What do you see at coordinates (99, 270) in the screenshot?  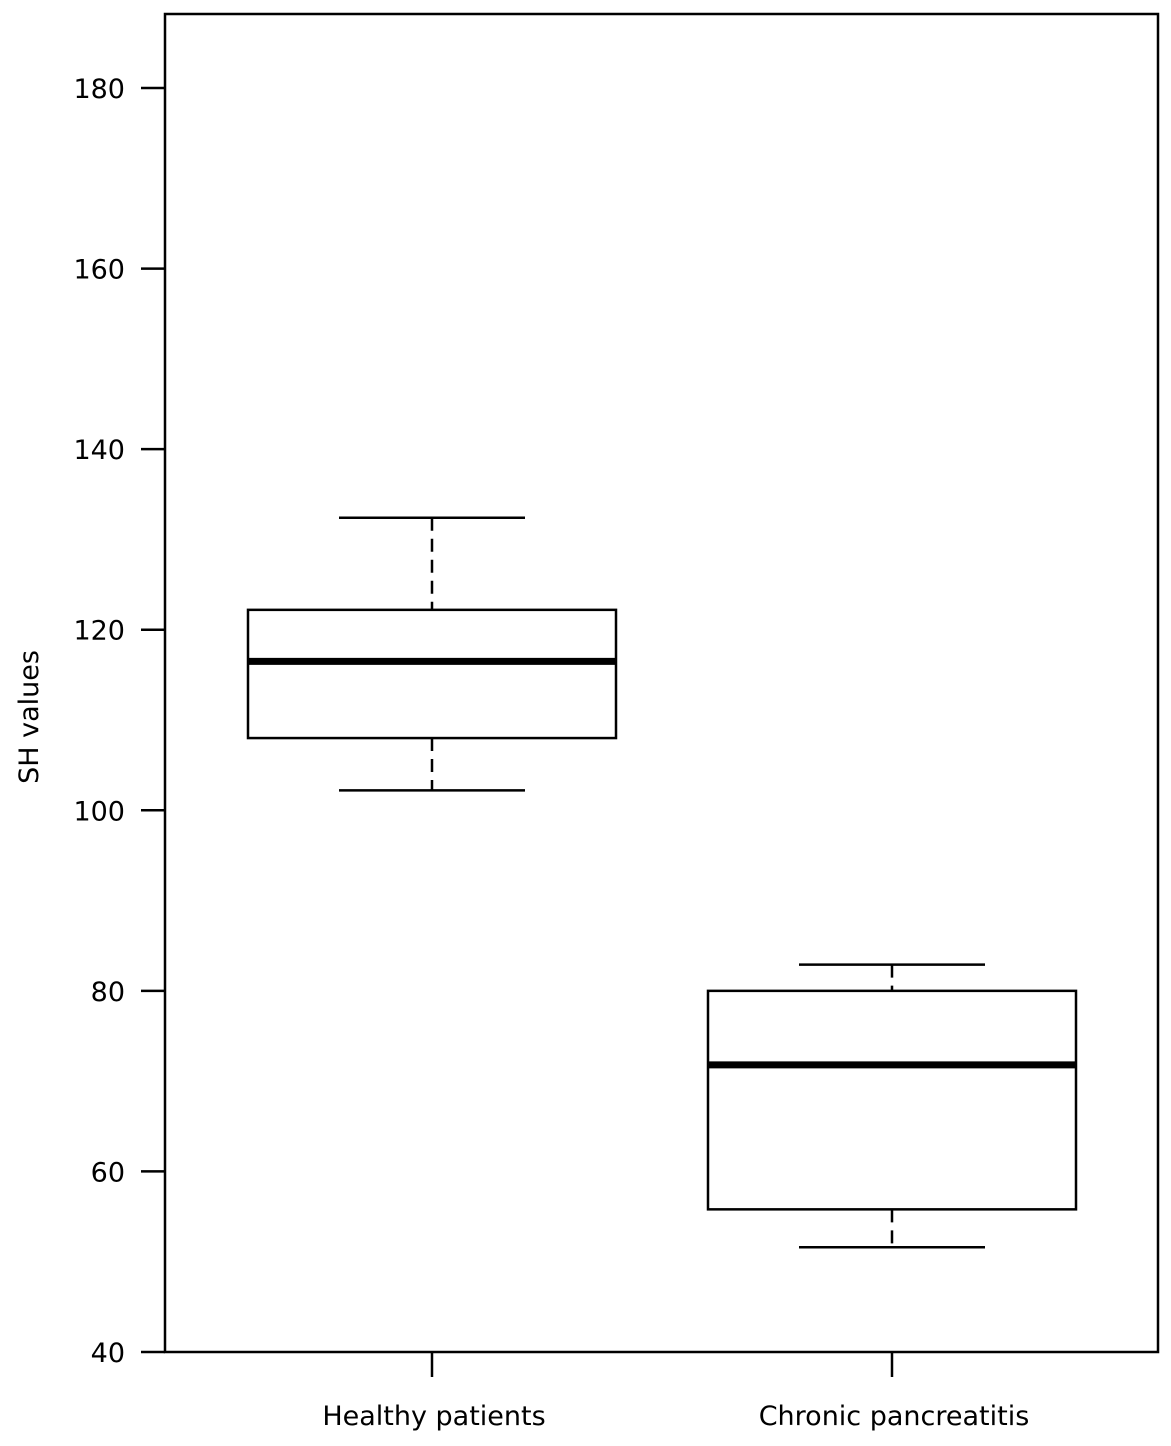 I see `y-tick-label: 160` at bounding box center [99, 270].